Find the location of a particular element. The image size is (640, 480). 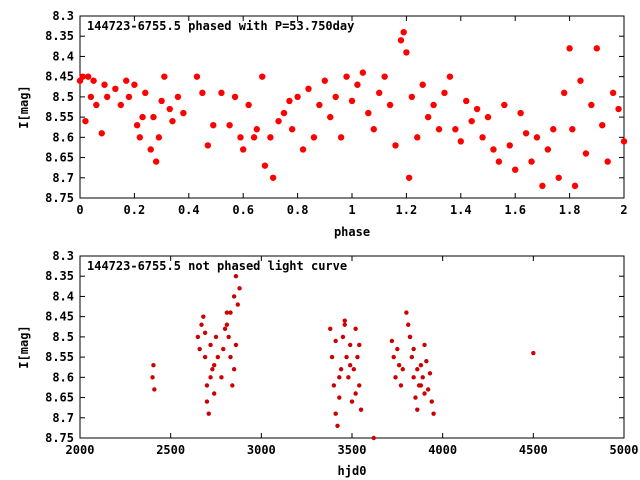

x-tick-label: 4500 is located at coordinates (533, 450).